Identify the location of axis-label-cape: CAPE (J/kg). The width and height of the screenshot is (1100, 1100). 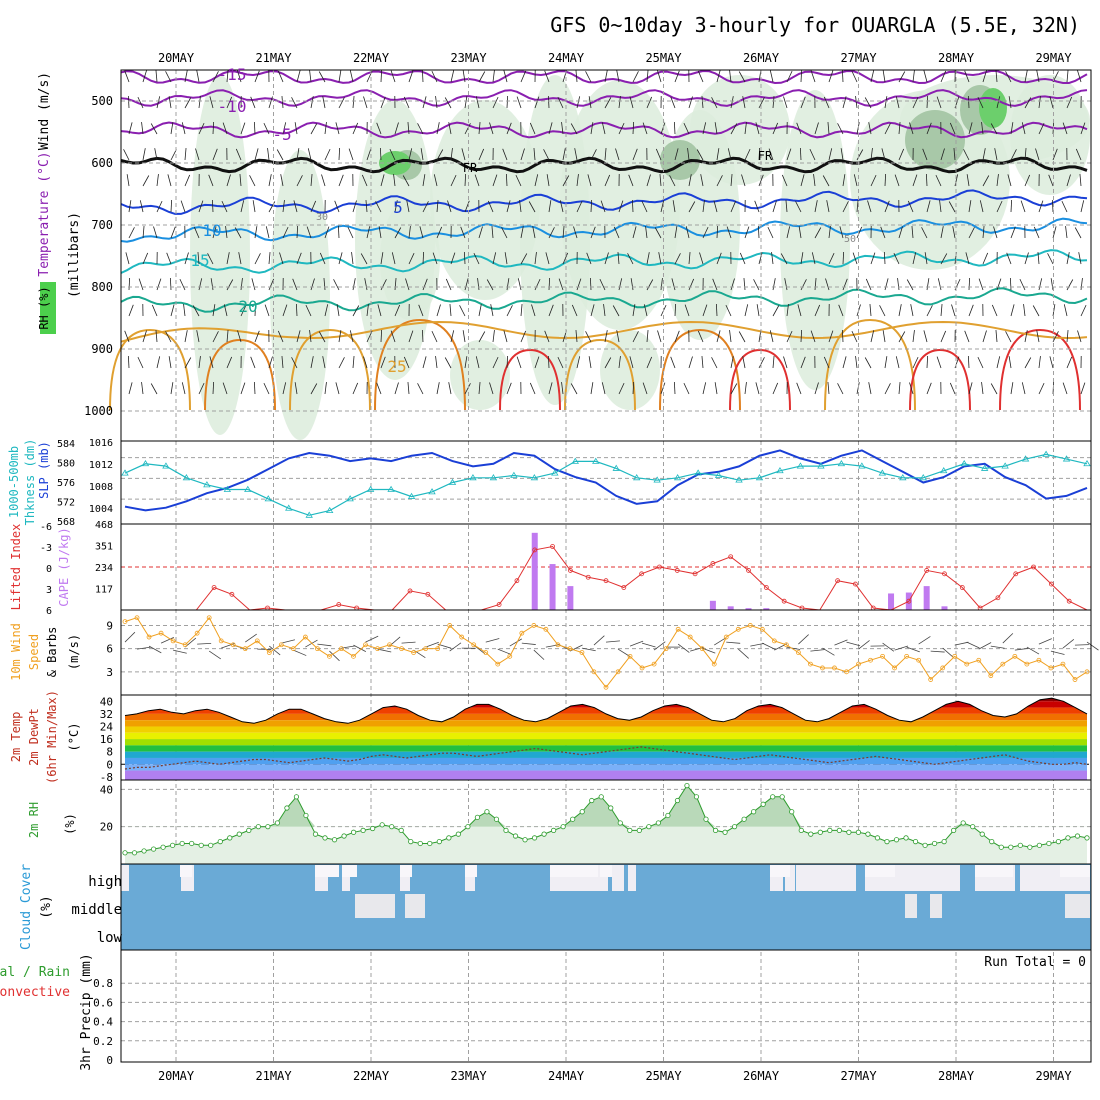
(64, 566).